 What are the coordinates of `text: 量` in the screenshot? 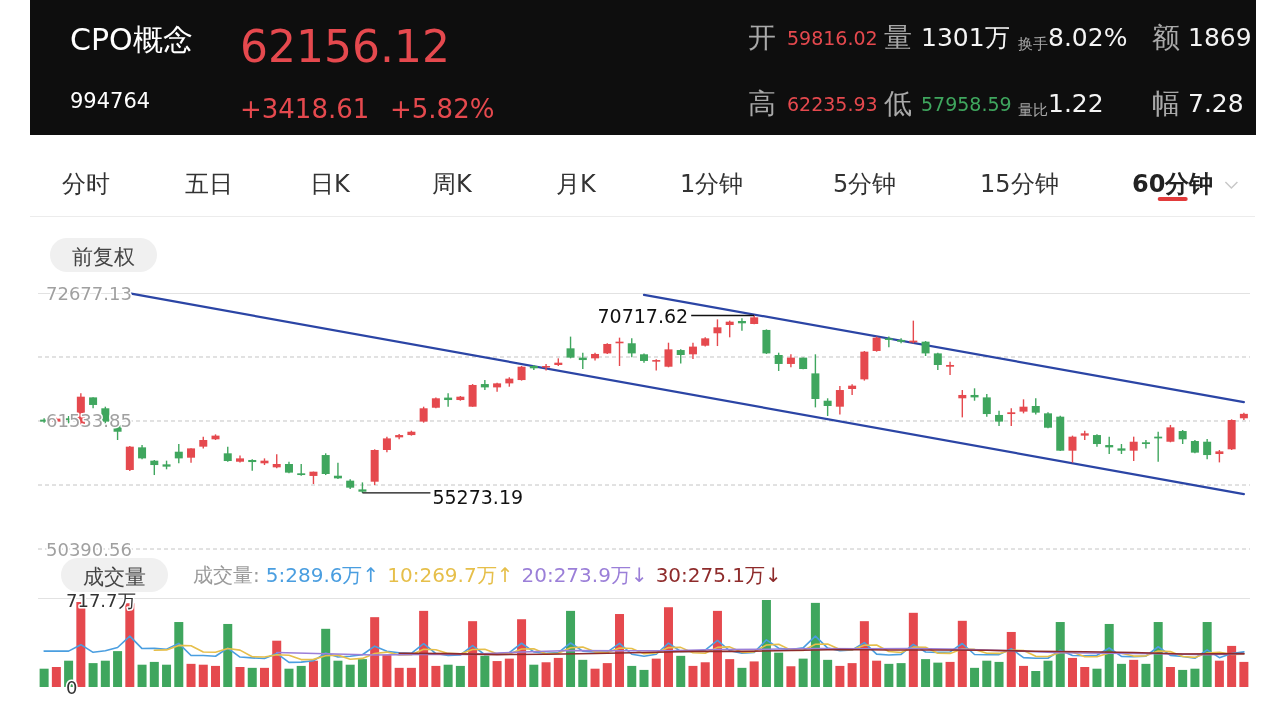 It's located at (898, 37).